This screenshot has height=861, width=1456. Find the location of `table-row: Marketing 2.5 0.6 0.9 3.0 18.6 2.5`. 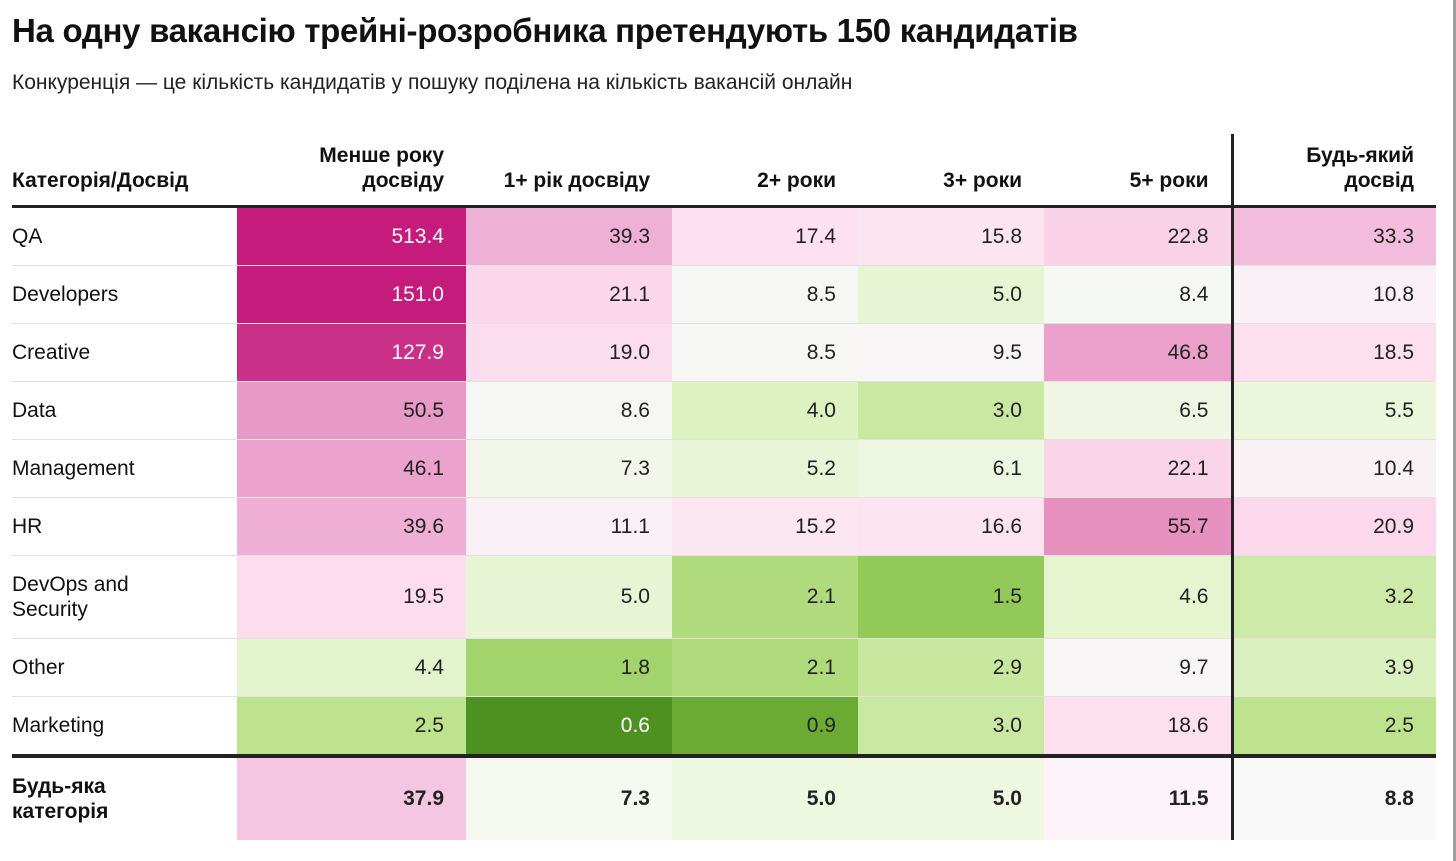

table-row: Marketing 2.5 0.6 0.9 3.0 18.6 2.5 is located at coordinates (724, 726).